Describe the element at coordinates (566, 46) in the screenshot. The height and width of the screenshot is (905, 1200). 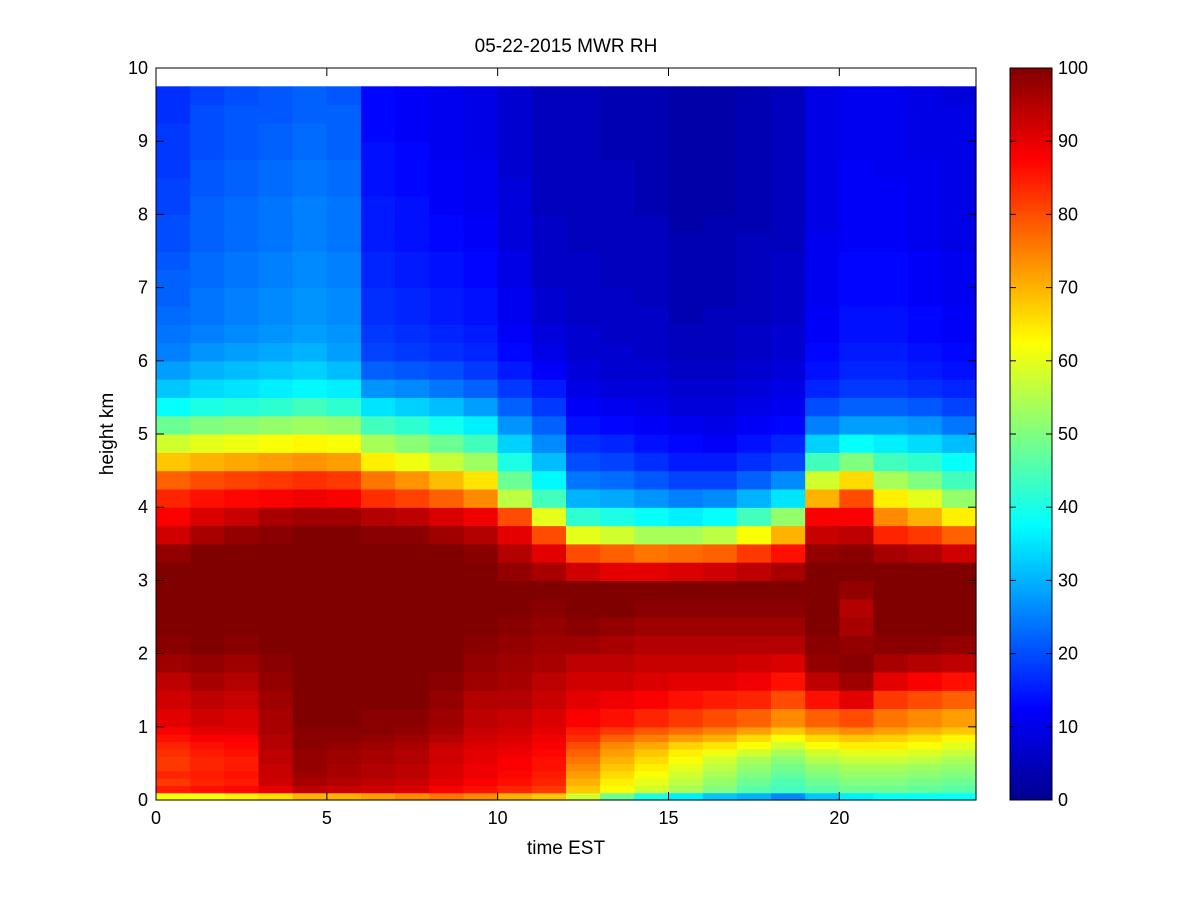
I see `chart-title: 05-22-2015 MWR RH` at that location.